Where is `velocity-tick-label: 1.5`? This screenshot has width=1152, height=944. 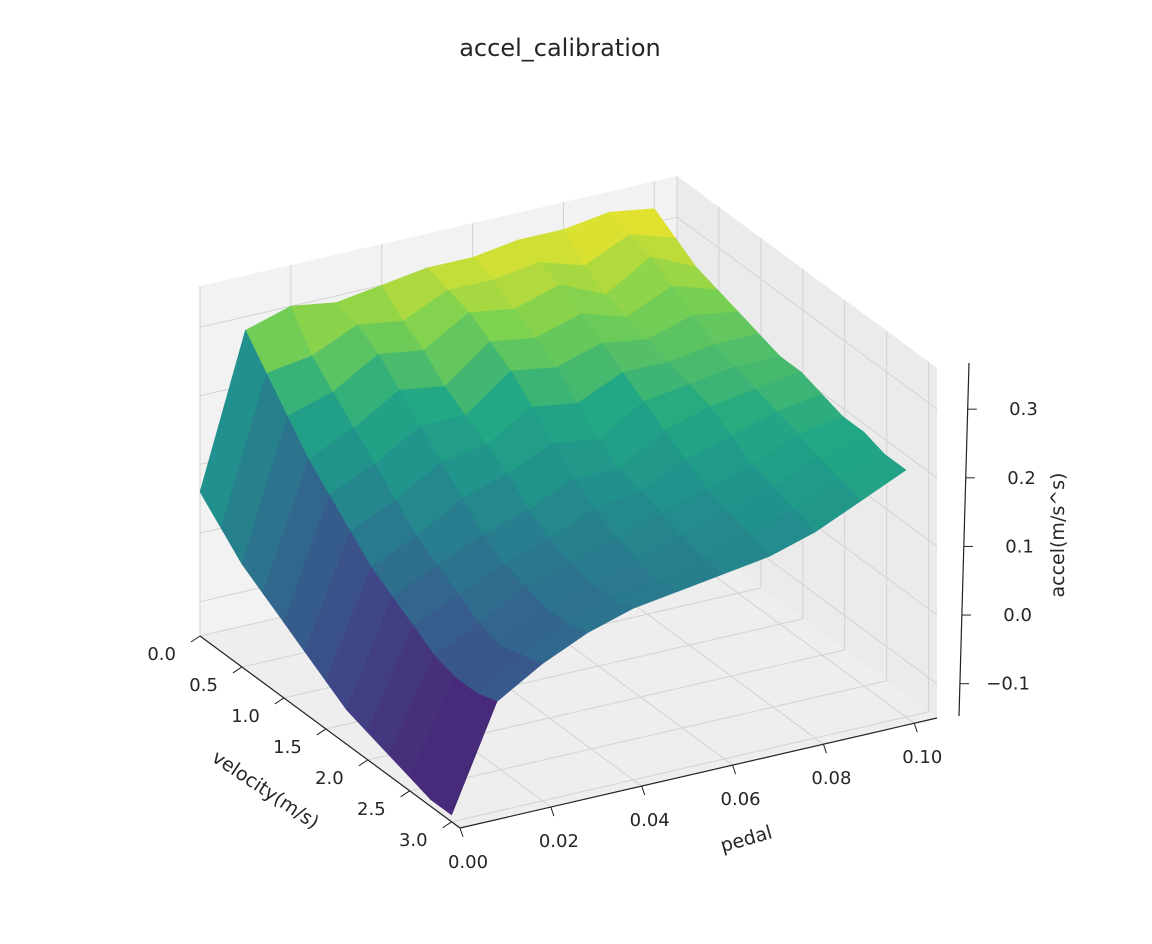 velocity-tick-label: 1.5 is located at coordinates (287, 747).